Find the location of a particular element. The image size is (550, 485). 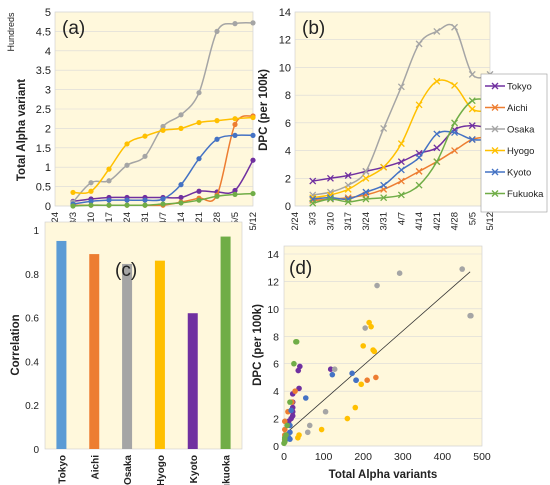

y-tick-label: 6 is located at coordinates (288, 124).